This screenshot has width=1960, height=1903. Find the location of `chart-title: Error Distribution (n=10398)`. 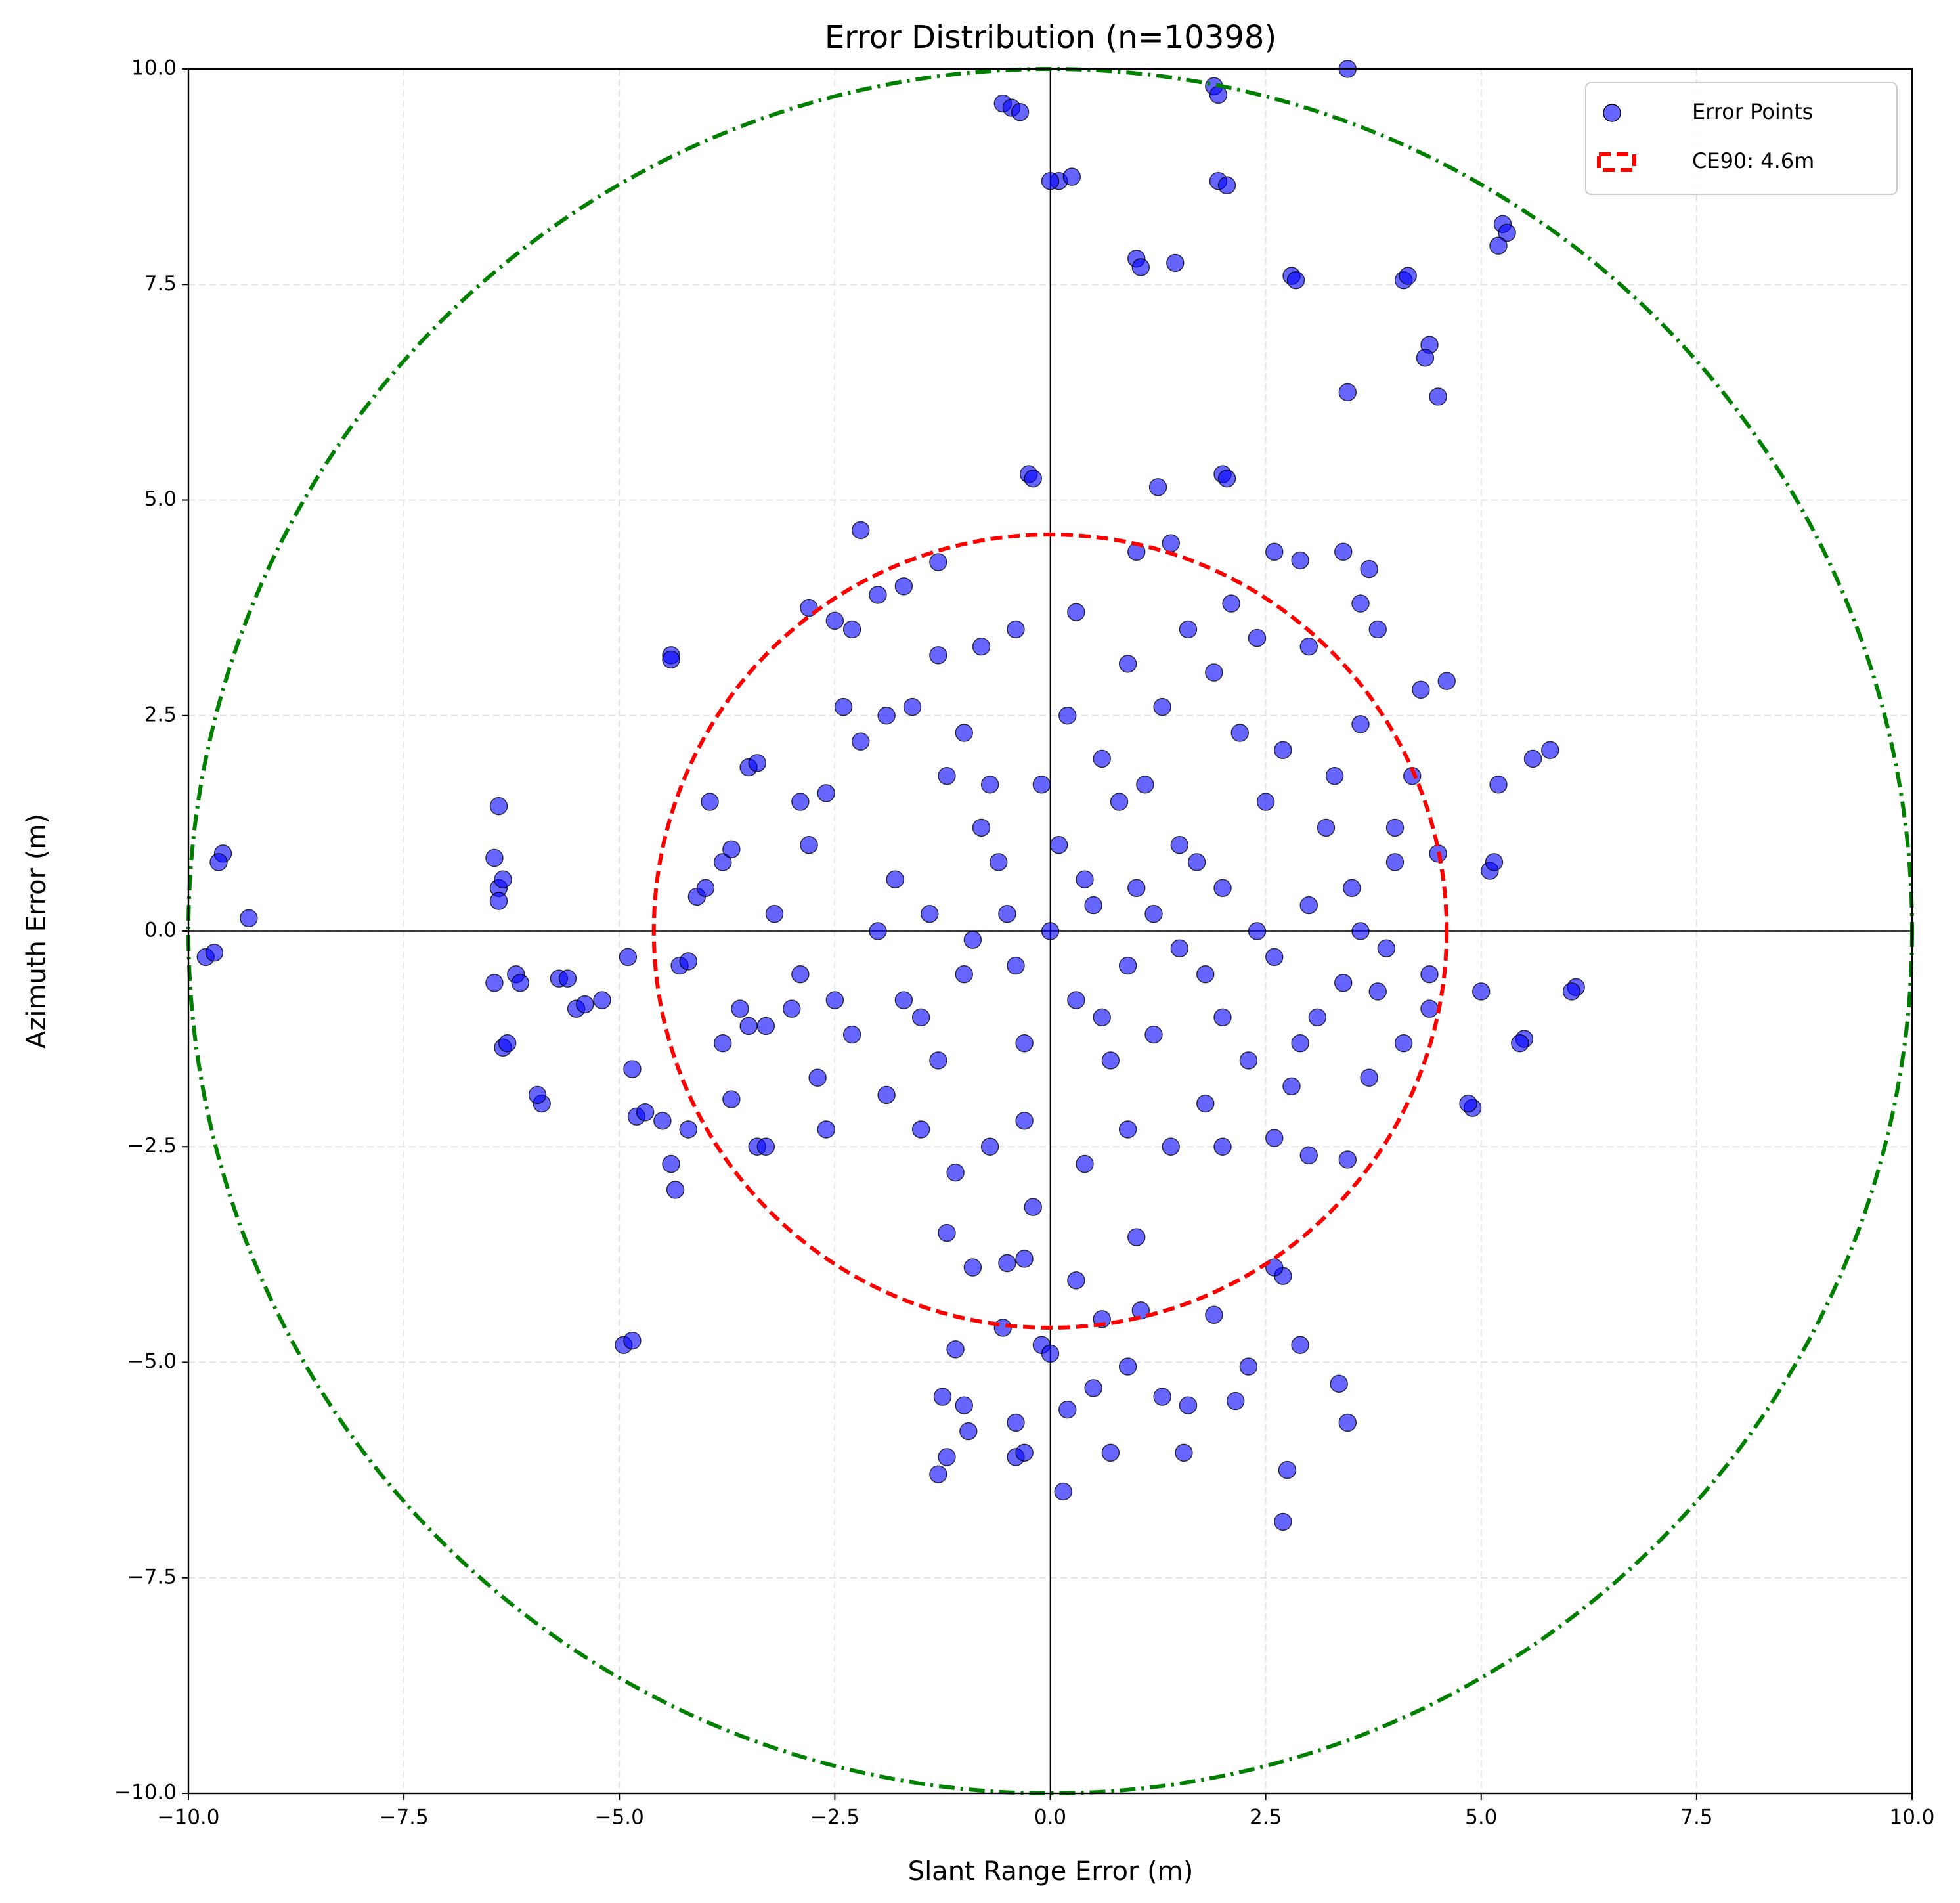

chart-title: Error Distribution (n=10398) is located at coordinates (1051, 37).